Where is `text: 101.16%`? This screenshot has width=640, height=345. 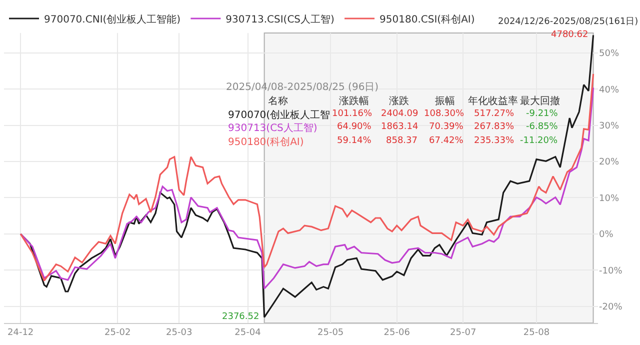 text: 101.16% is located at coordinates (352, 114).